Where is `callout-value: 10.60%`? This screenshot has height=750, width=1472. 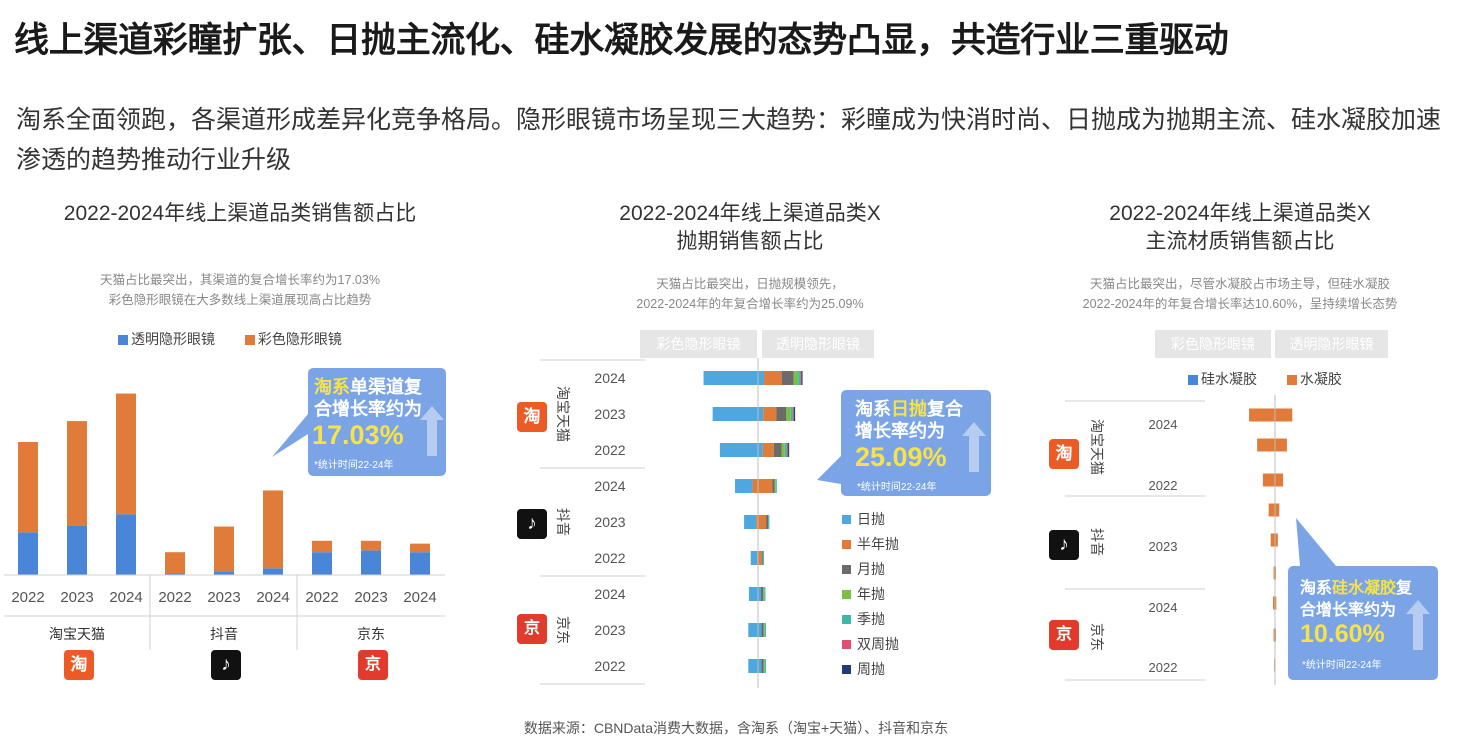 callout-value: 10.60% is located at coordinates (1342, 634).